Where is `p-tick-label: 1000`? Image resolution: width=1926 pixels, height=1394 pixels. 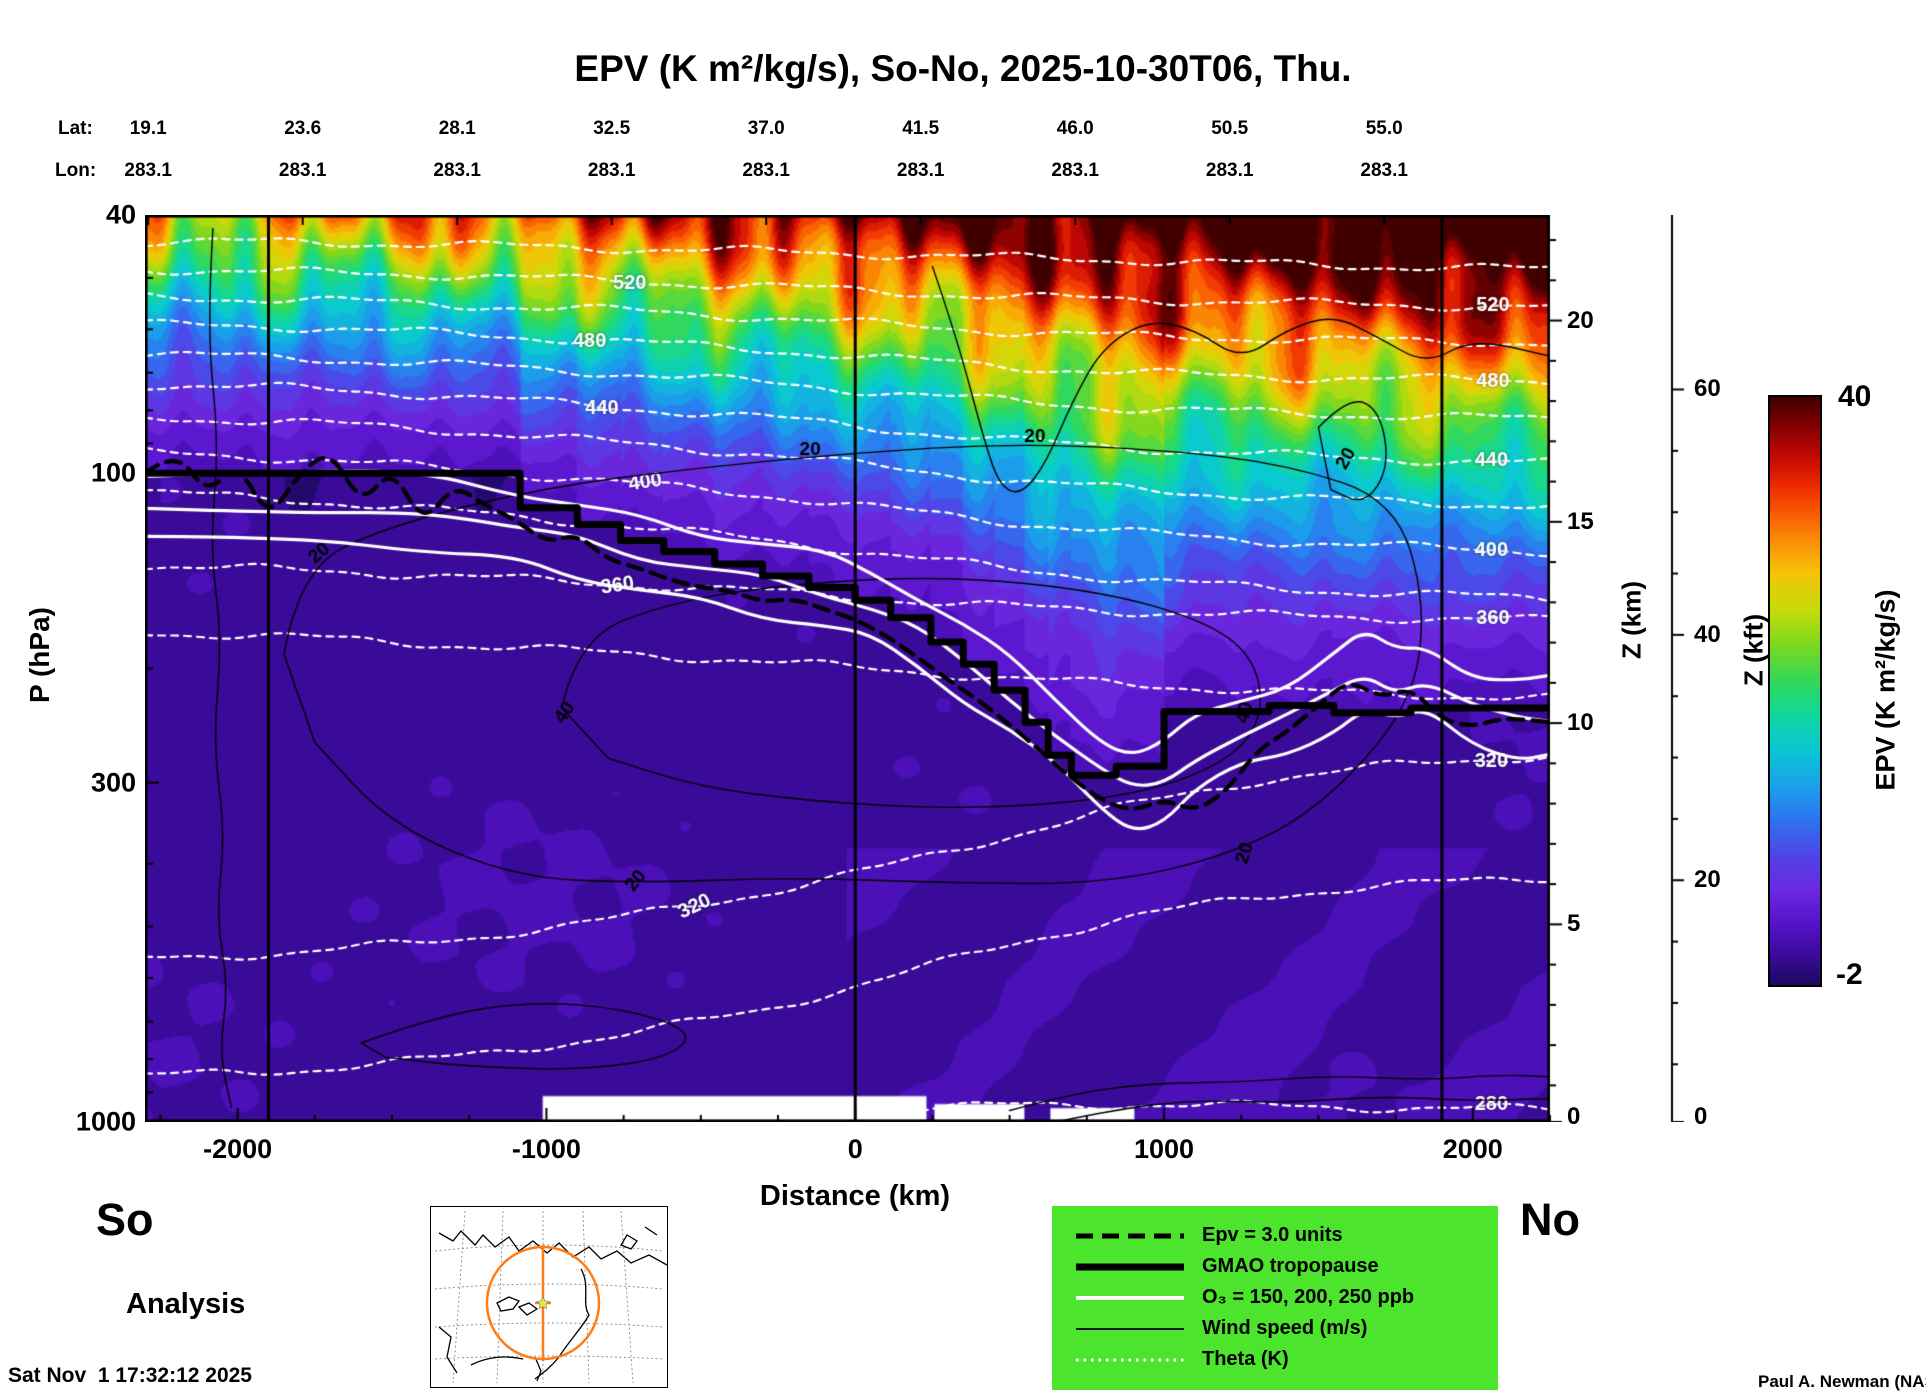 p-tick-label: 1000 is located at coordinates (105, 1121).